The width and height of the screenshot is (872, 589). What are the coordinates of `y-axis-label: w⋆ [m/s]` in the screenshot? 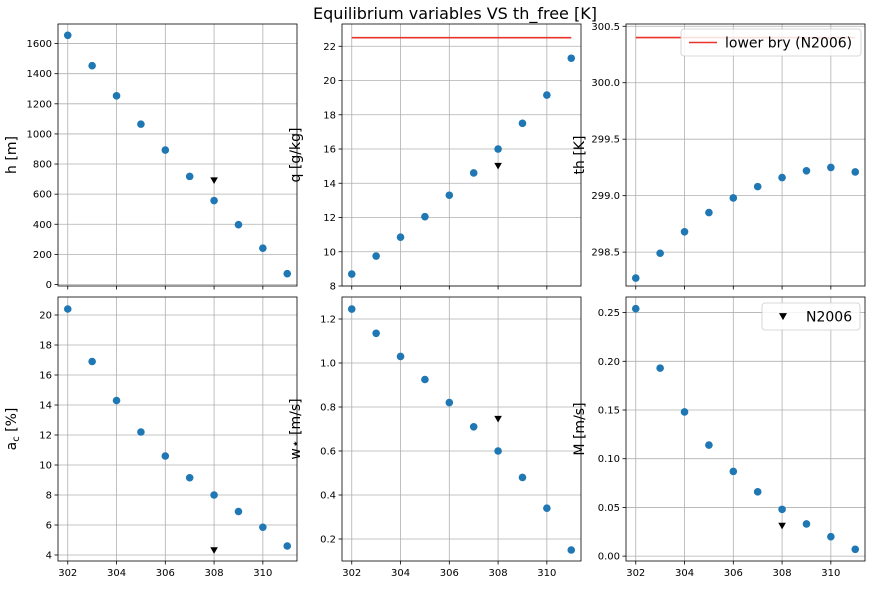 It's located at (296, 428).